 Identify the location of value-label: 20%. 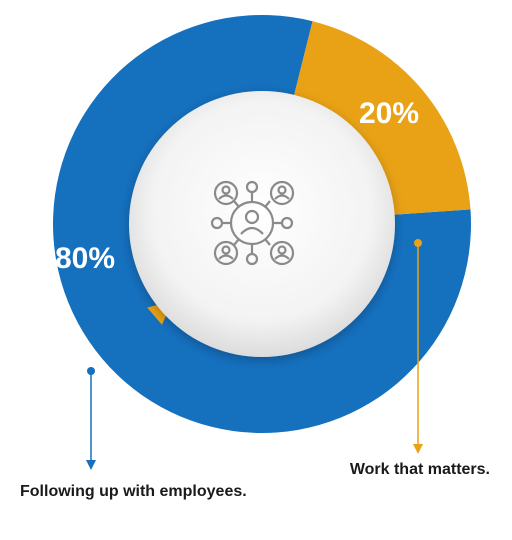
(389, 113).